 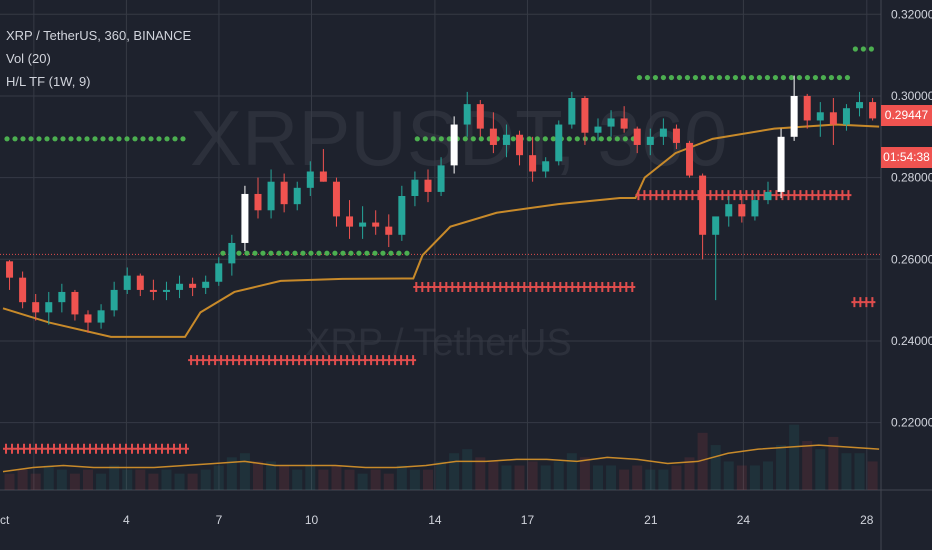 I want to click on hl-timeframe-indicator-label: H/L TF (1W, 9), so click(x=48, y=81).